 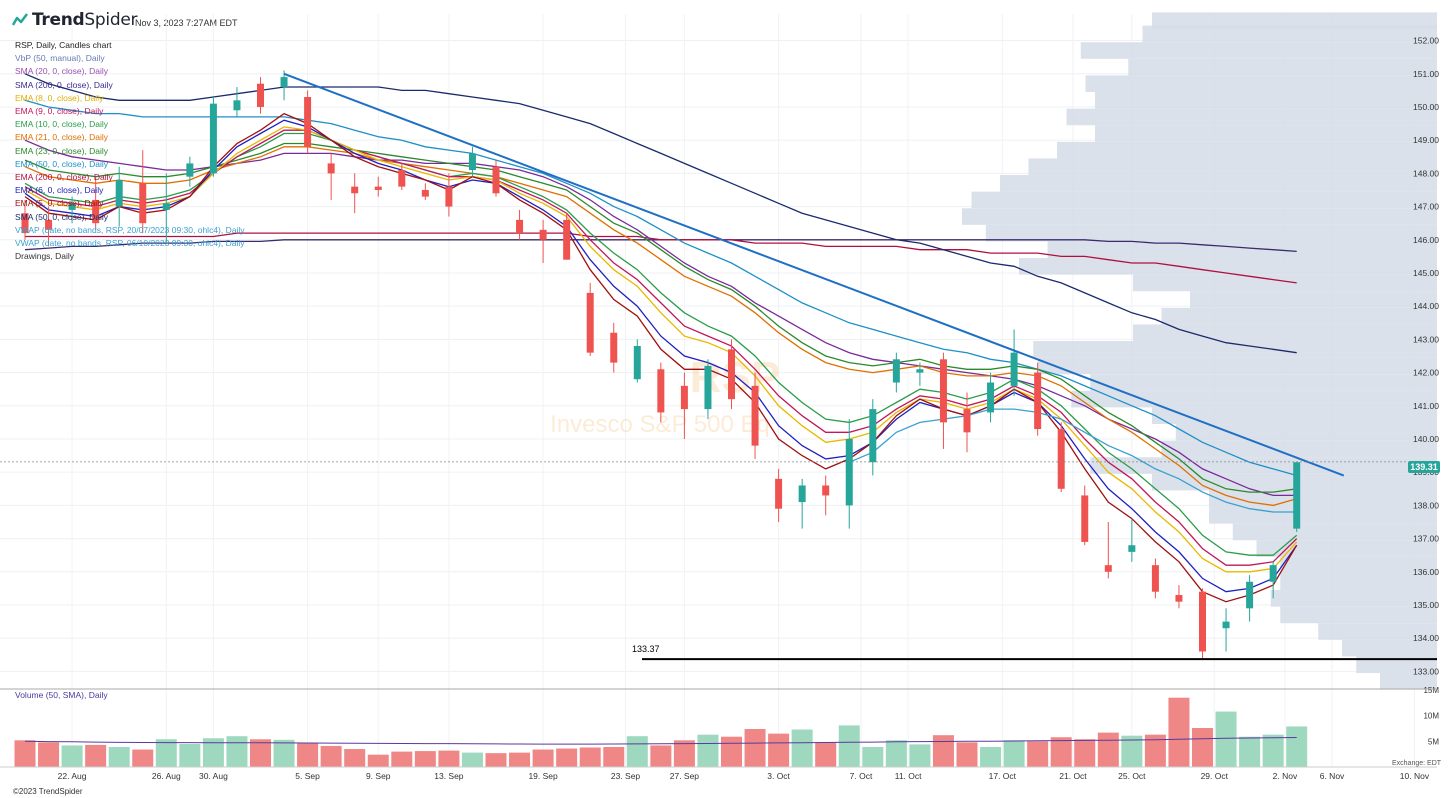 I want to click on date-tick-label: 21. Oct, so click(x=1073, y=776).